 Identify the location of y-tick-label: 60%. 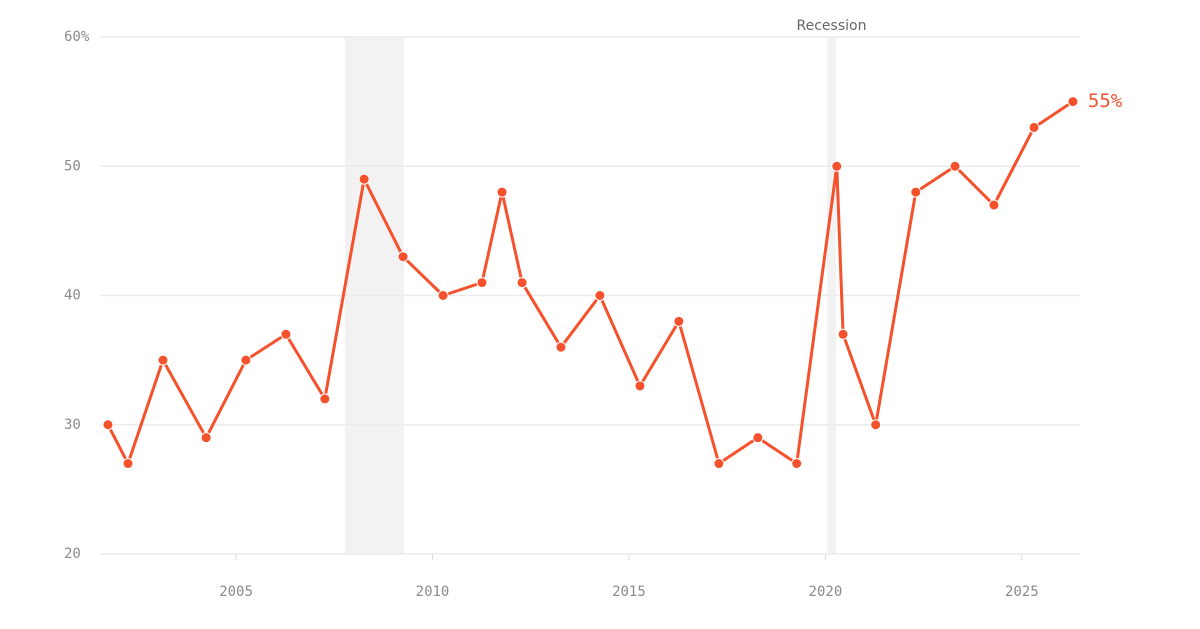
(77, 37).